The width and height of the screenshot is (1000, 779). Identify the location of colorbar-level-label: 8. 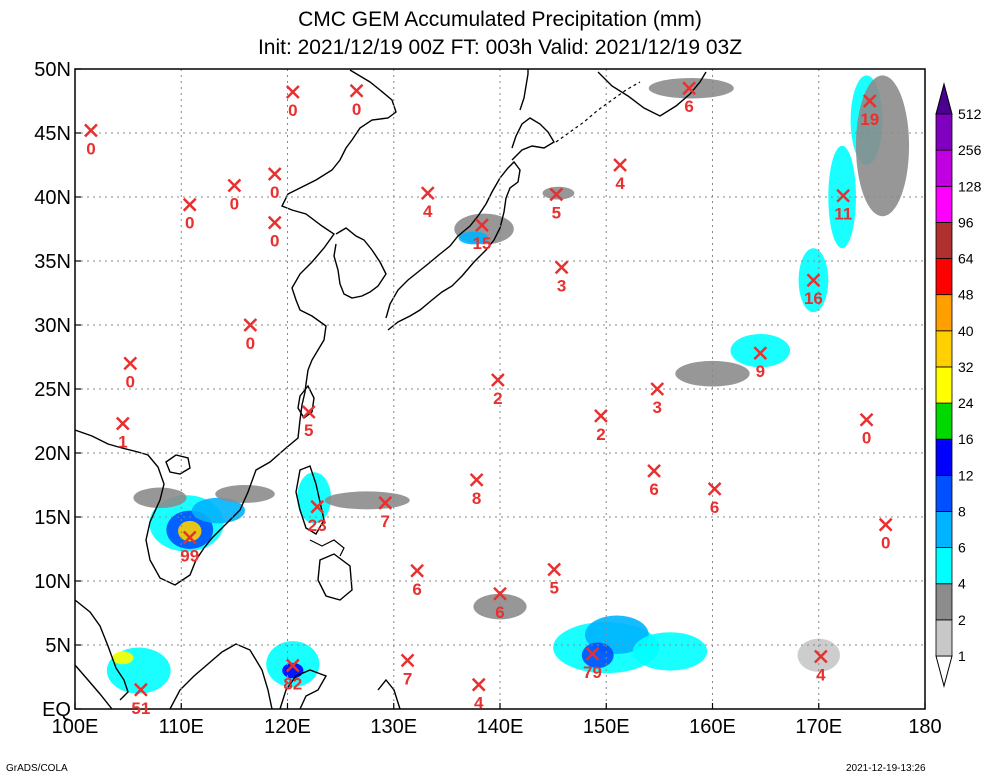
(962, 511).